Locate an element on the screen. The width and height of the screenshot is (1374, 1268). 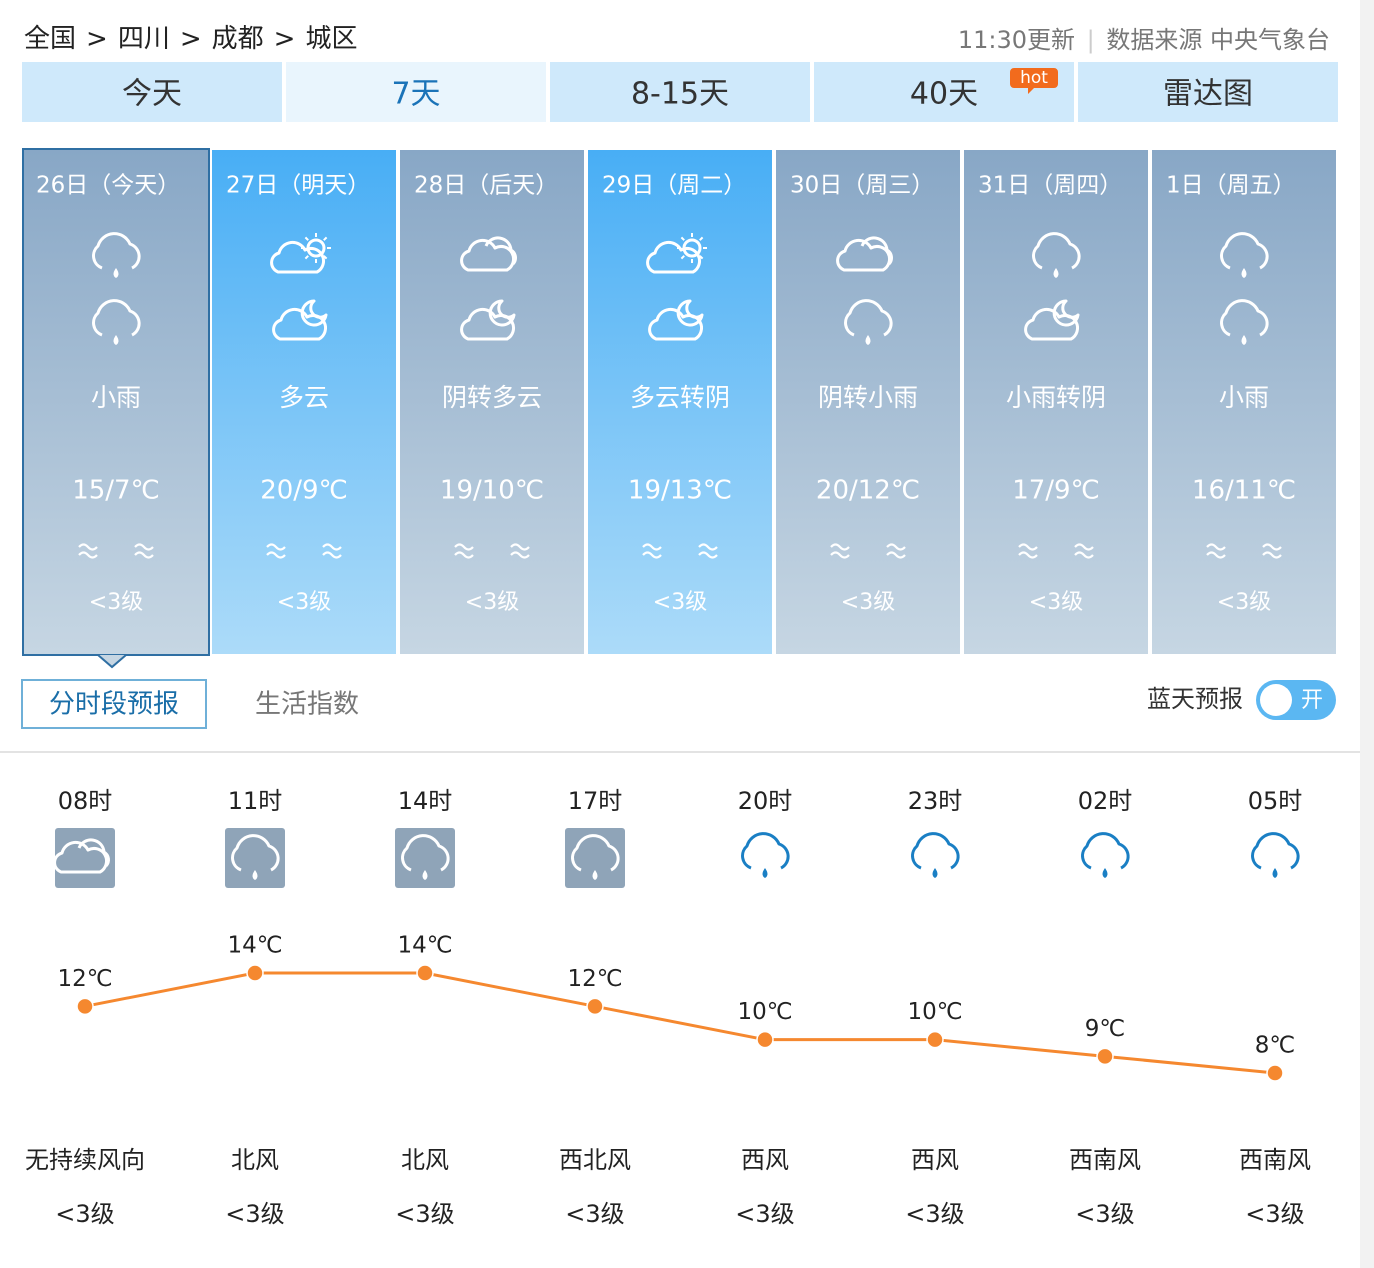
day-temp: 20/12℃ is located at coordinates (868, 491).